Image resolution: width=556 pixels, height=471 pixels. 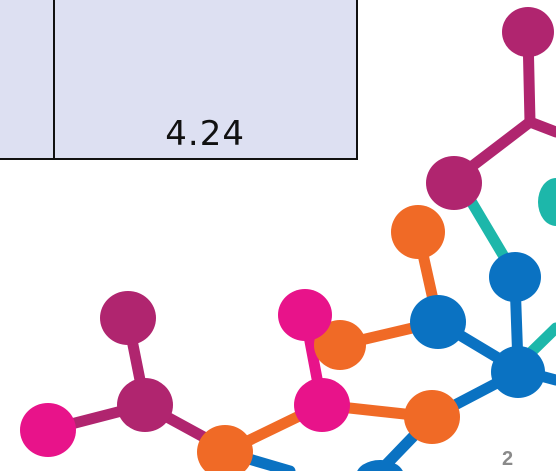 What do you see at coordinates (508, 459) in the screenshot?
I see `page-number: 2` at bounding box center [508, 459].